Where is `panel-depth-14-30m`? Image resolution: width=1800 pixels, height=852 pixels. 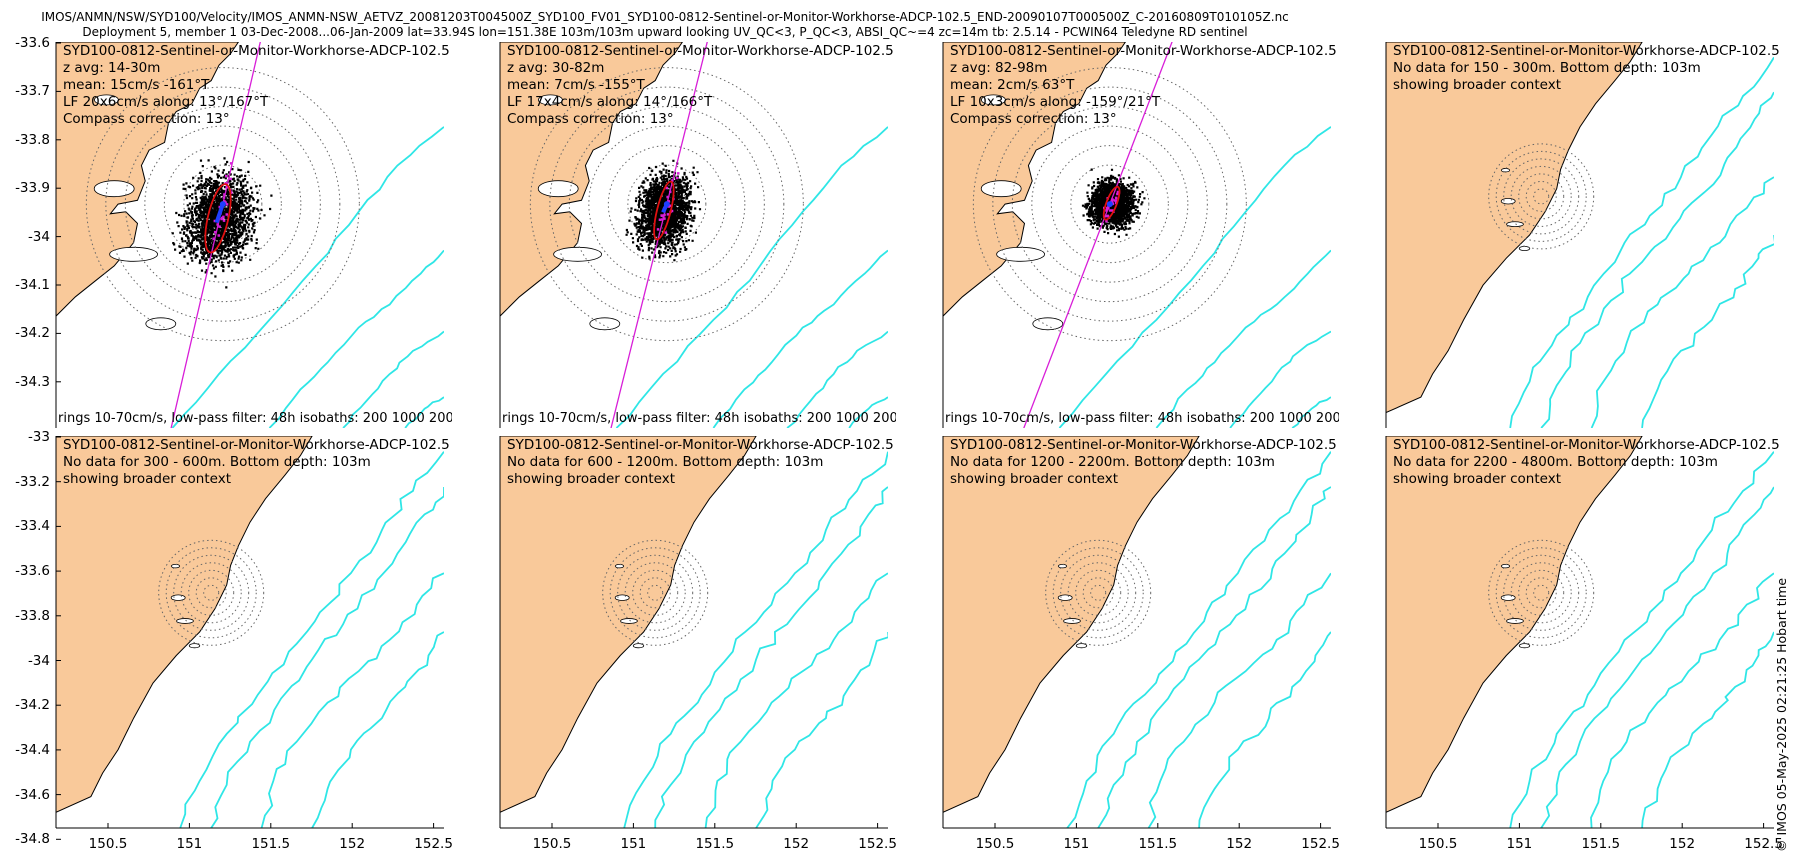
panel-depth-14-30m is located at coordinates (249, 235).